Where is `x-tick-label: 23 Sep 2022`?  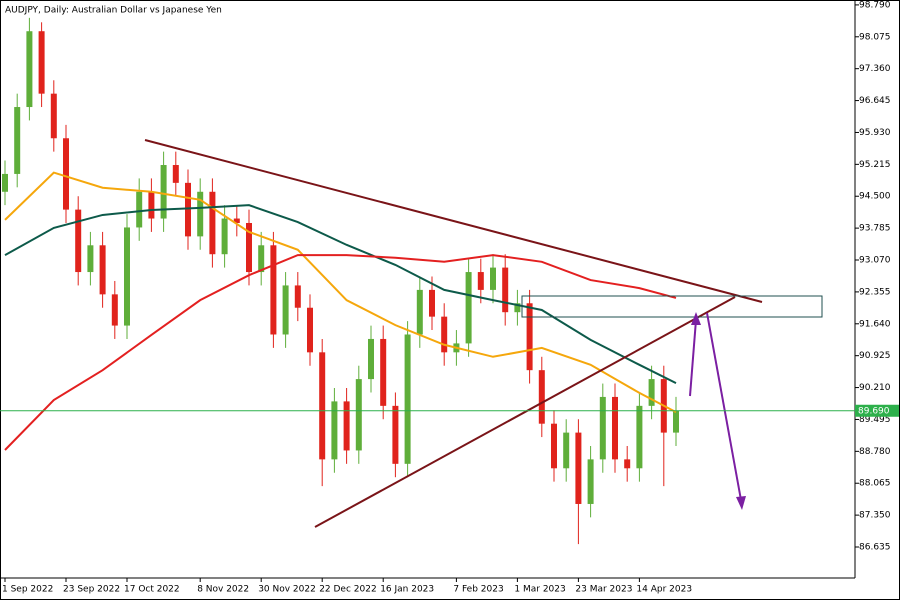
x-tick-label: 23 Sep 2022 is located at coordinates (91, 590).